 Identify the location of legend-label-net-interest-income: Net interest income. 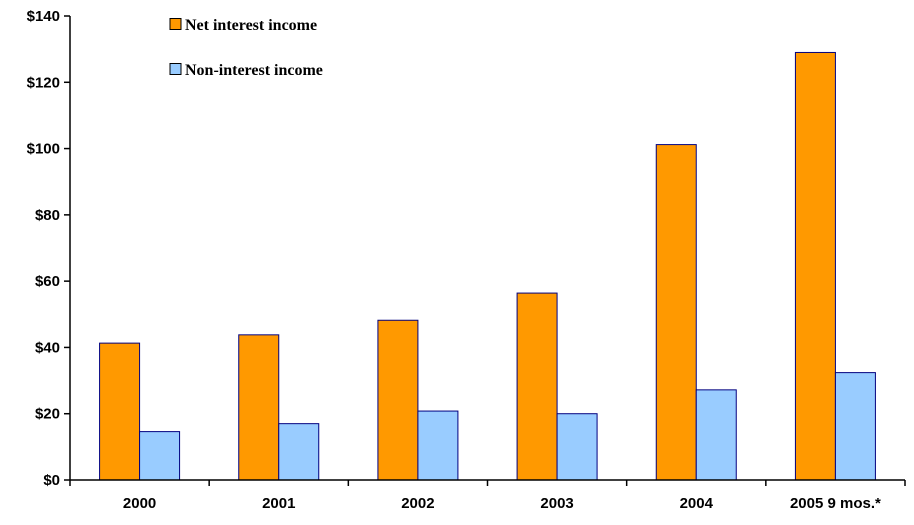
(251, 25).